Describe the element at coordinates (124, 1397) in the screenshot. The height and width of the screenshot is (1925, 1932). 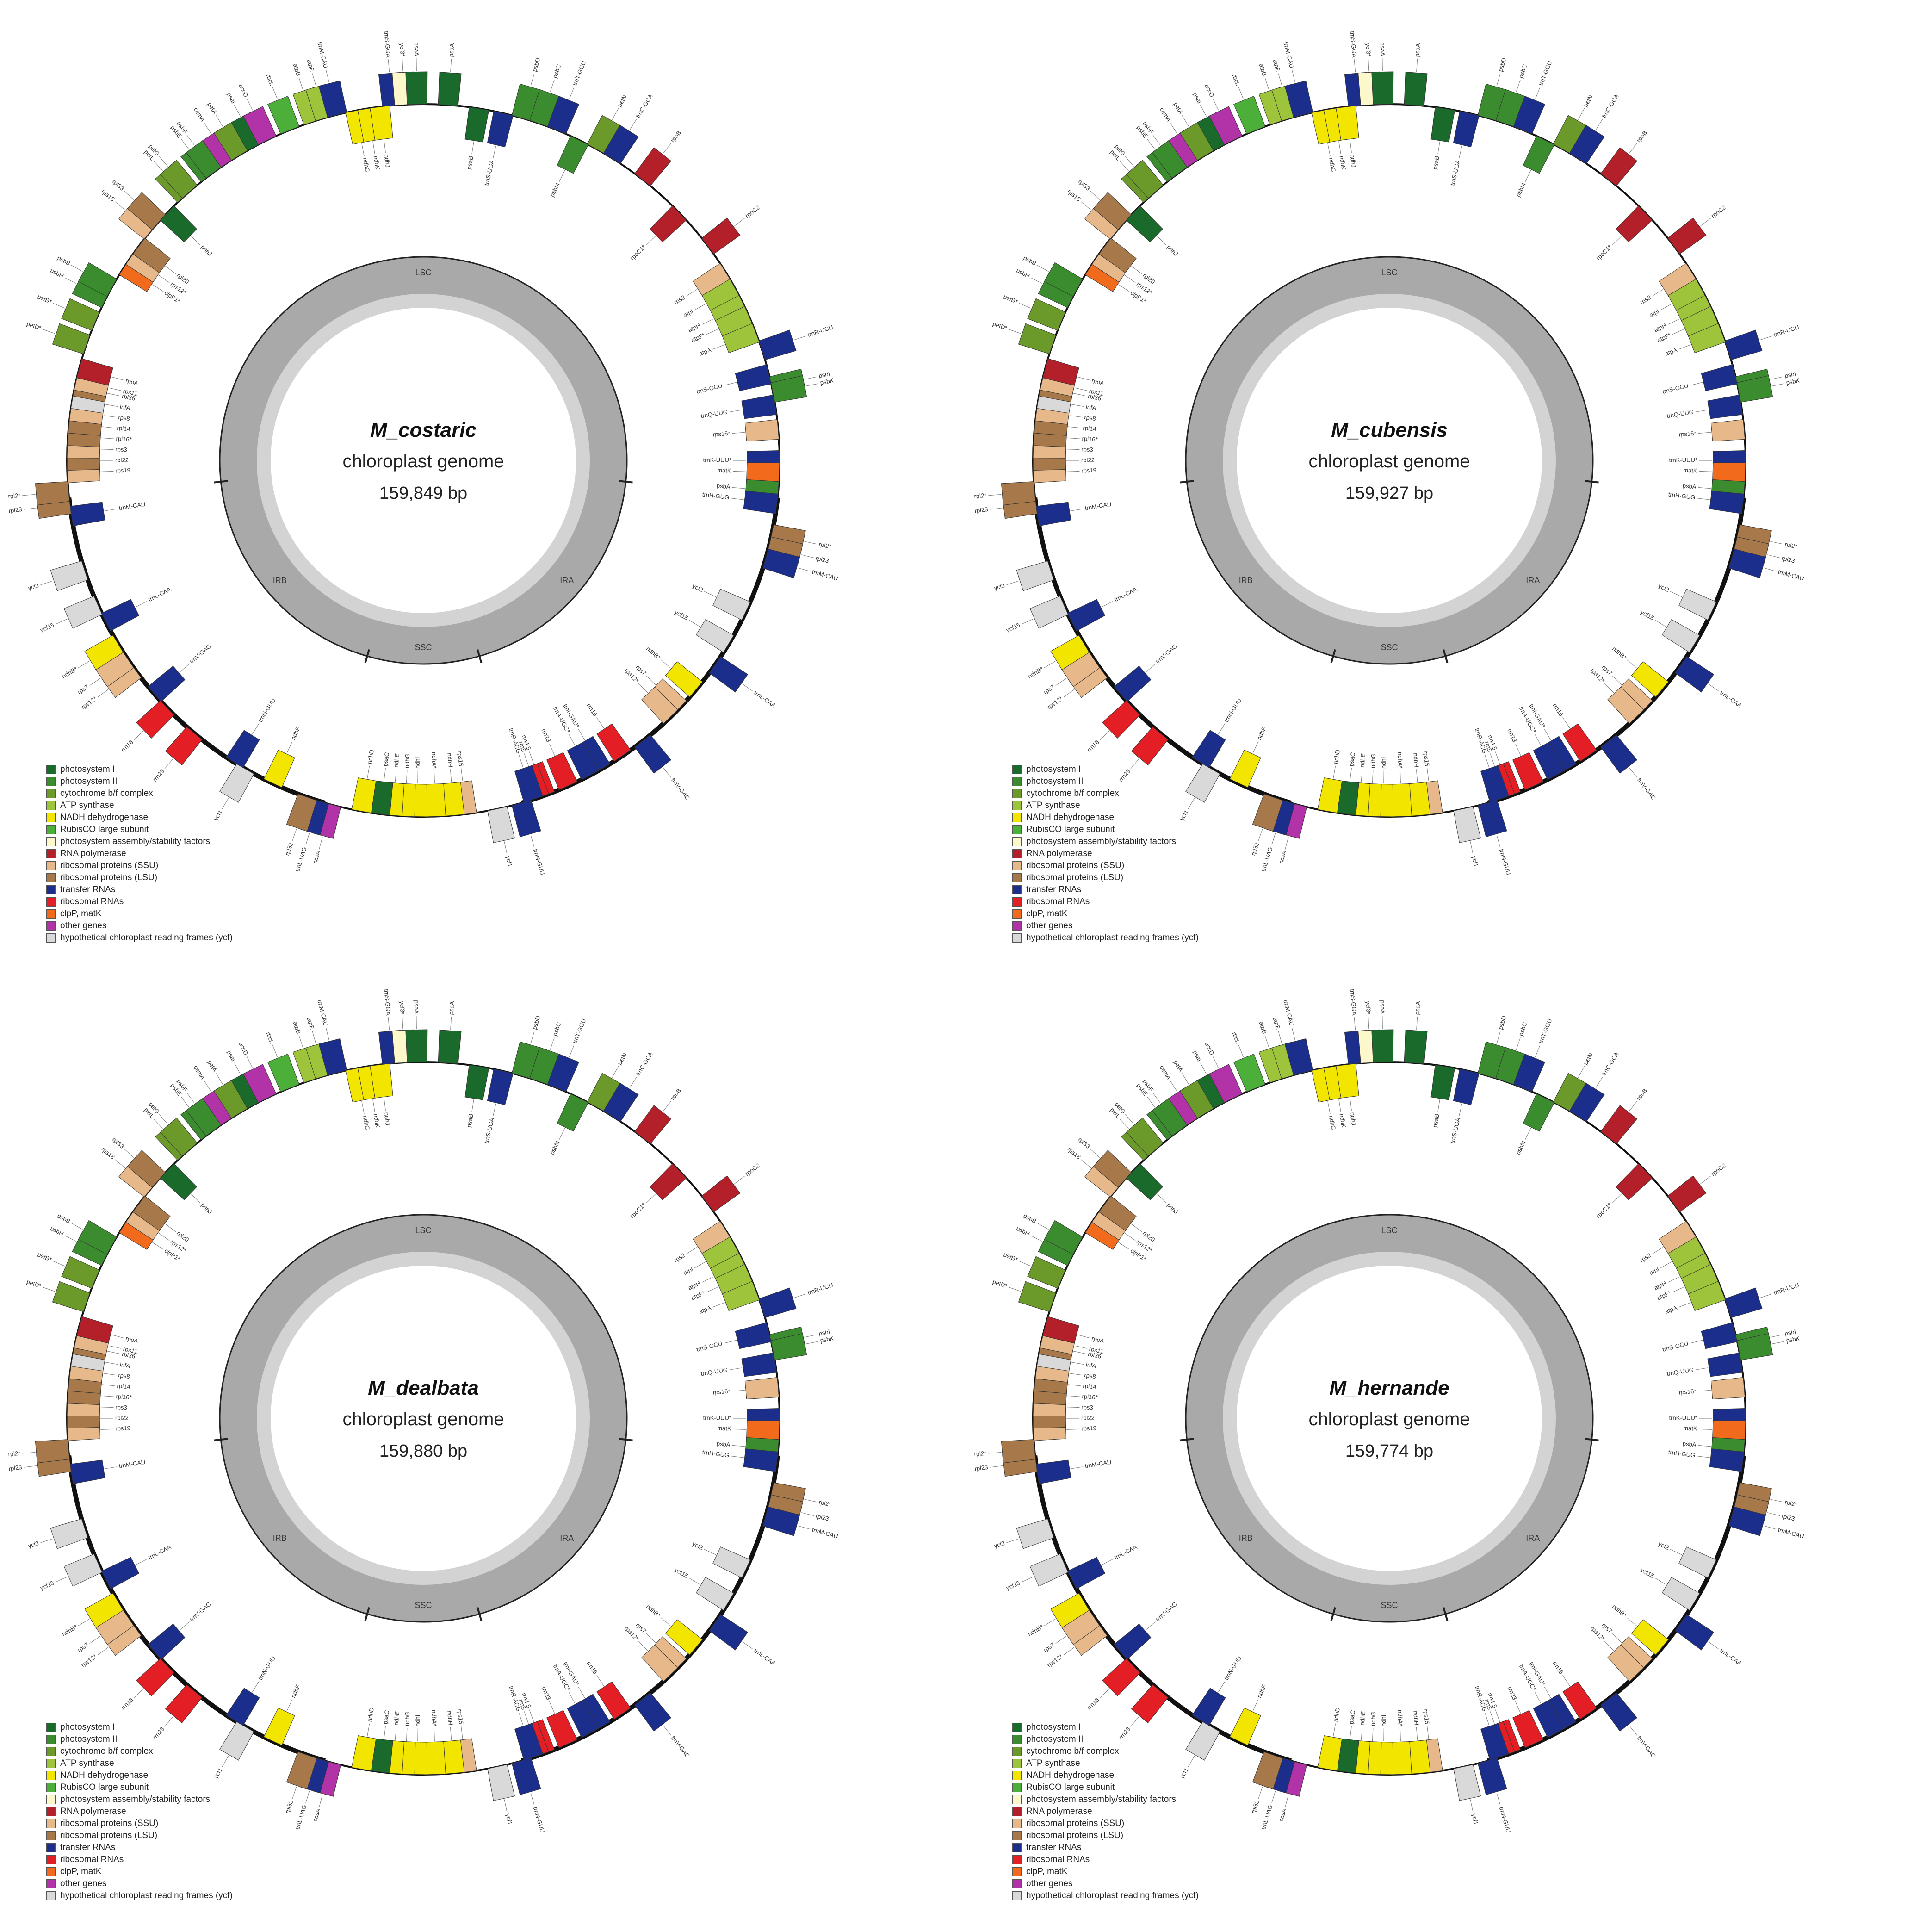
I see `gene-label: rpl16*` at that location.